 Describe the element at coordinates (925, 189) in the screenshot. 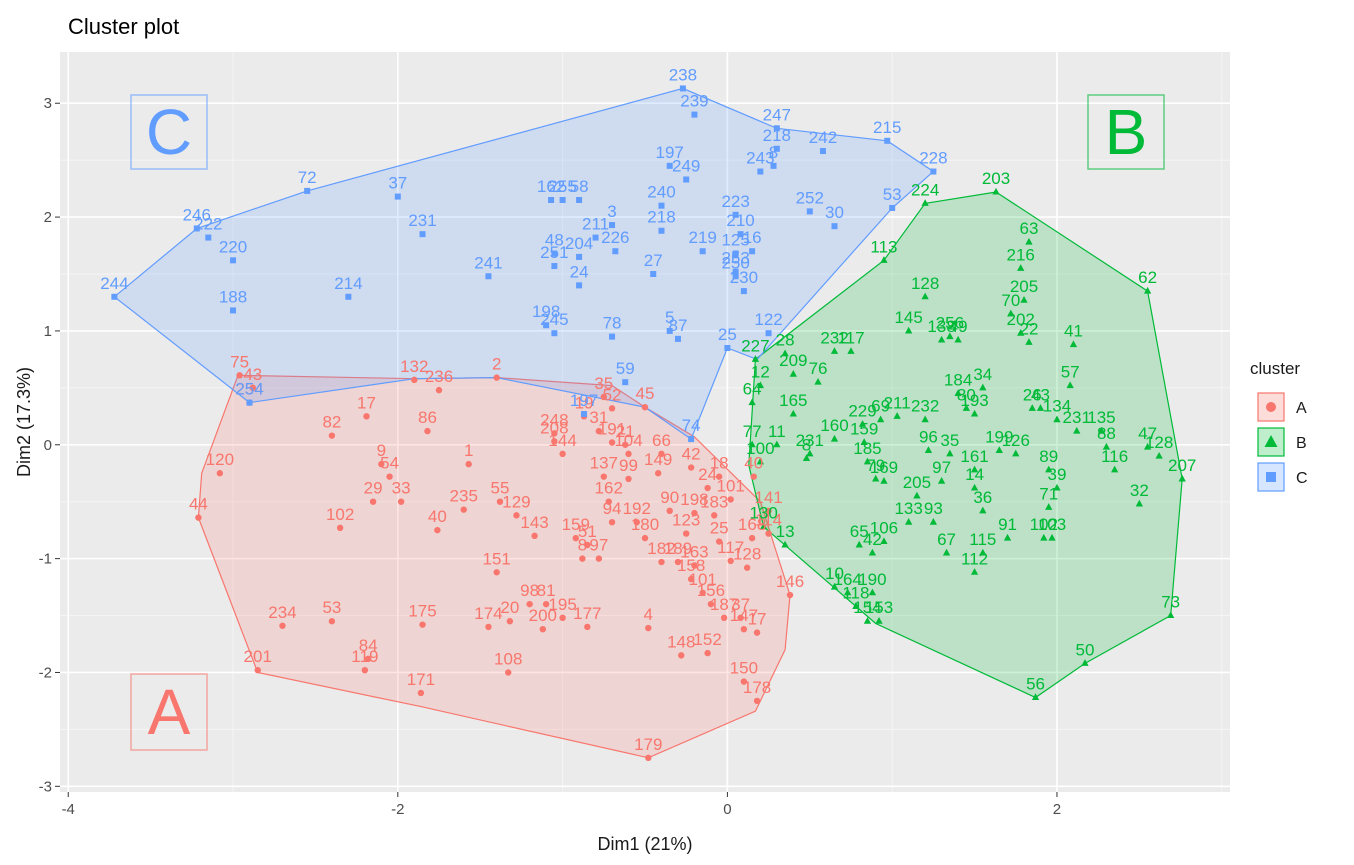

I see `point-label: 224` at that location.